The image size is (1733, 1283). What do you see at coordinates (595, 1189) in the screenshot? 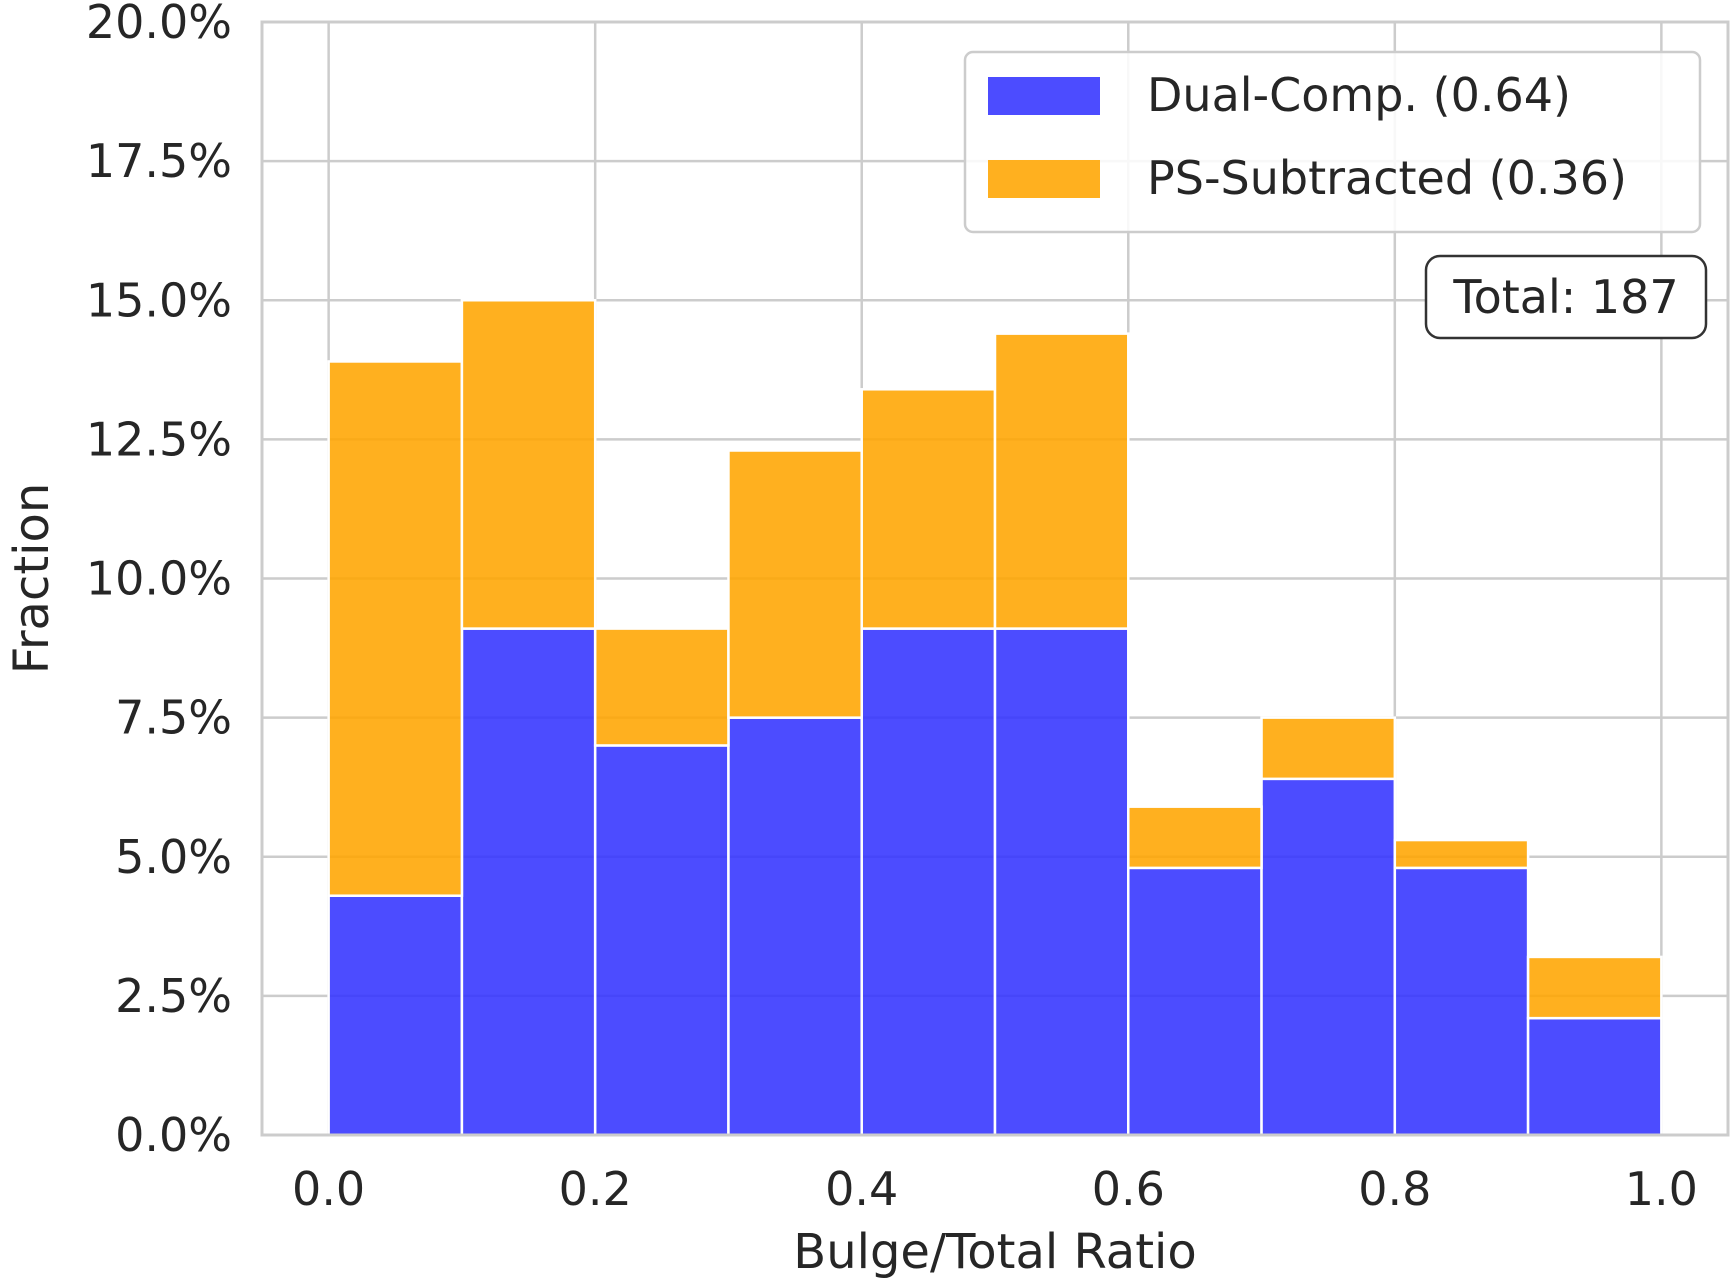
I see `x-tick-label: 0.2` at bounding box center [595, 1189].